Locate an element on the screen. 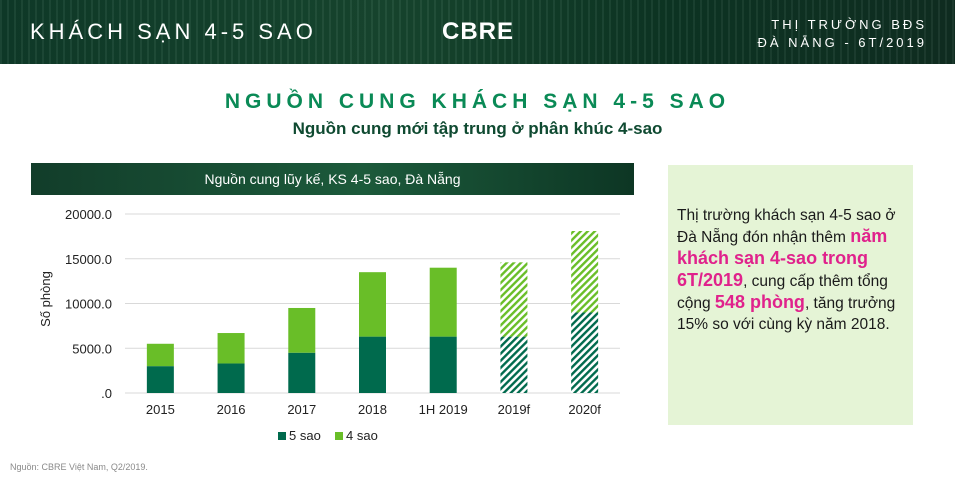  source-note: Nguồn: CBRE Việt Nam, Q2/2019. is located at coordinates (79, 467).